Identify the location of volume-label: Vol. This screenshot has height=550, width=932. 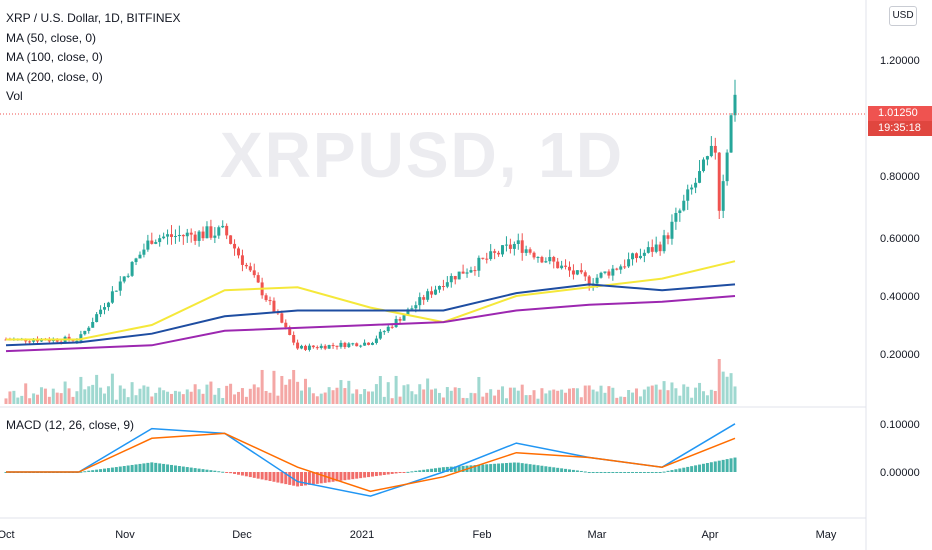
(14, 96).